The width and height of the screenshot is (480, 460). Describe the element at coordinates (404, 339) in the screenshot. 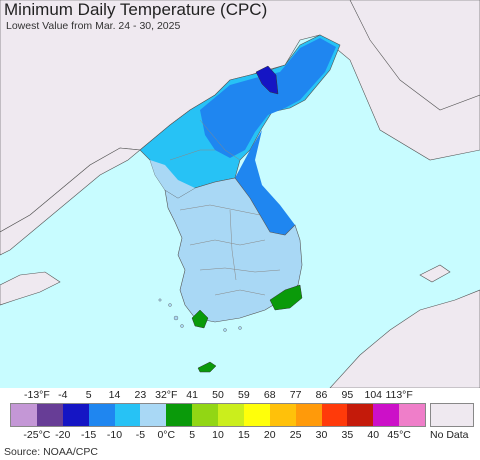

I see `land-japan` at that location.